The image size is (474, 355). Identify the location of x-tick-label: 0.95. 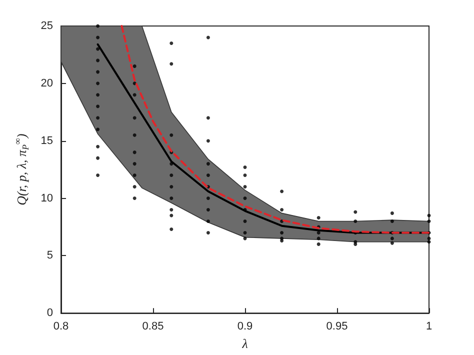
(337, 326).